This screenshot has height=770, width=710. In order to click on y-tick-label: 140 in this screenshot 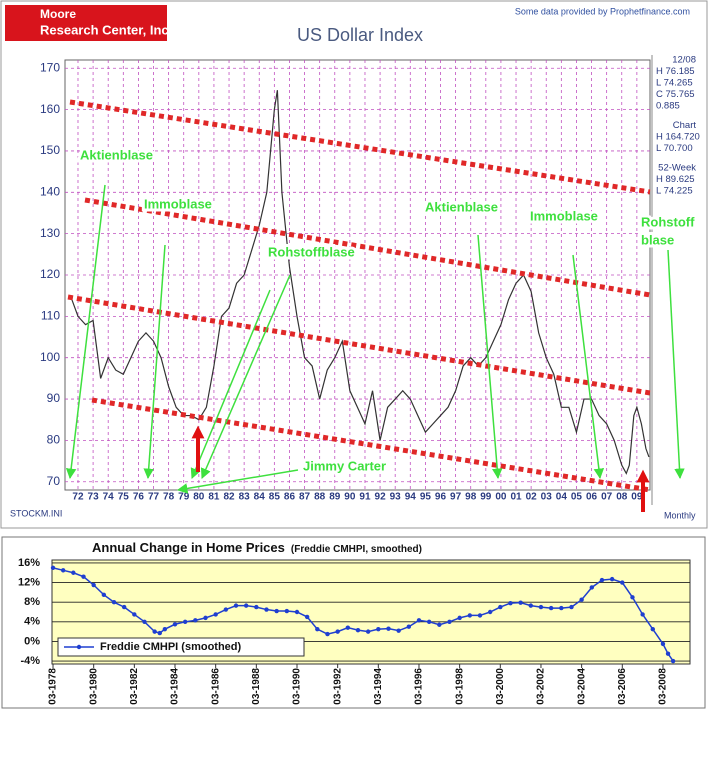, I will do `click(50, 191)`.